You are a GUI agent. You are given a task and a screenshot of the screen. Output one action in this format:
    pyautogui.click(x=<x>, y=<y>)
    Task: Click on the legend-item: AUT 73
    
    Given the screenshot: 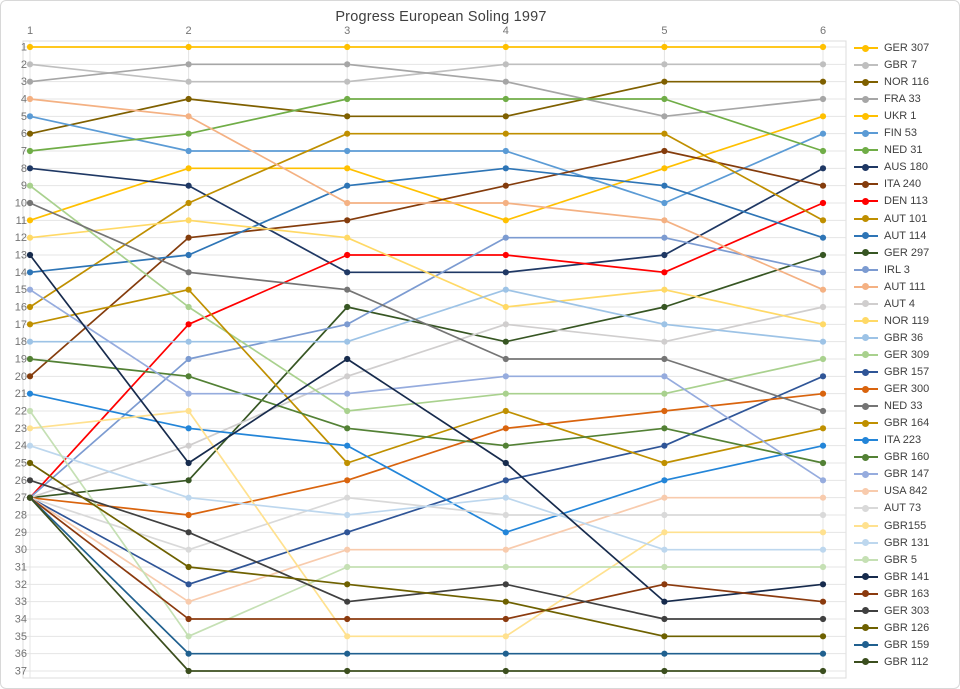 What is the action you would take?
    pyautogui.click(x=887, y=508)
    